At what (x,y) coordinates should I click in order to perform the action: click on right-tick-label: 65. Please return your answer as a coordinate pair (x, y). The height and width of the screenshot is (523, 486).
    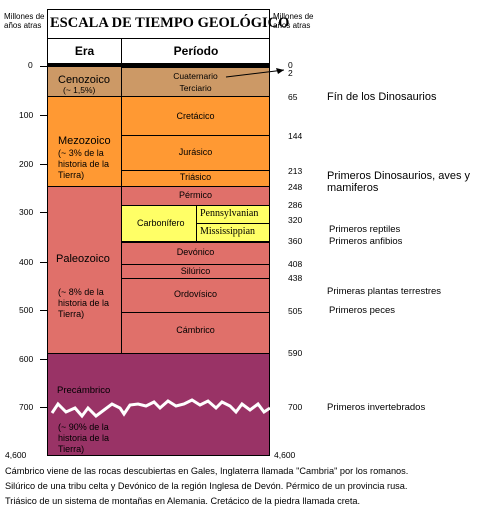
    Looking at the image, I should click on (293, 97).